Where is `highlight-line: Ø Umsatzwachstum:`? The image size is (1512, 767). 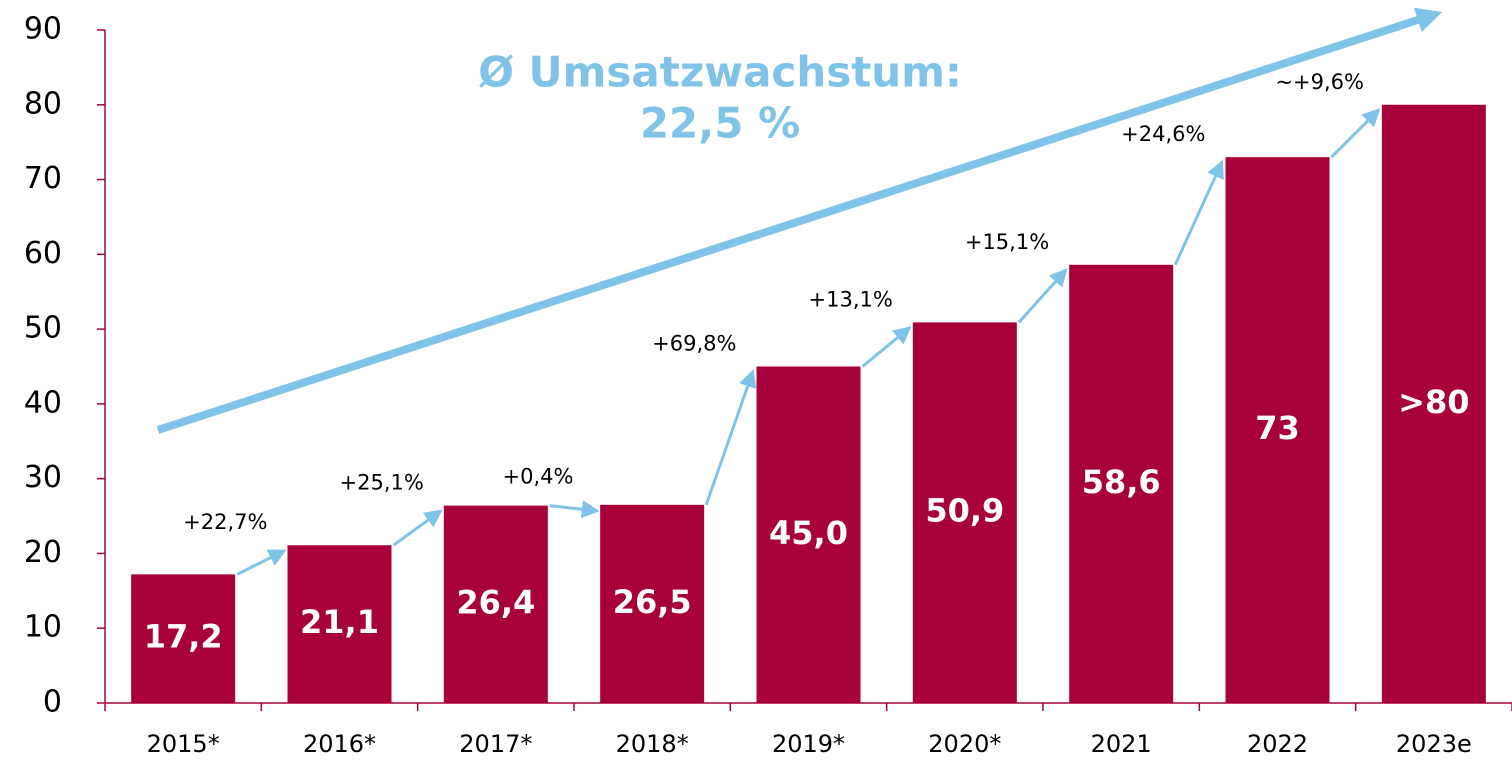
highlight-line: Ø Umsatzwachstum: is located at coordinates (720, 72).